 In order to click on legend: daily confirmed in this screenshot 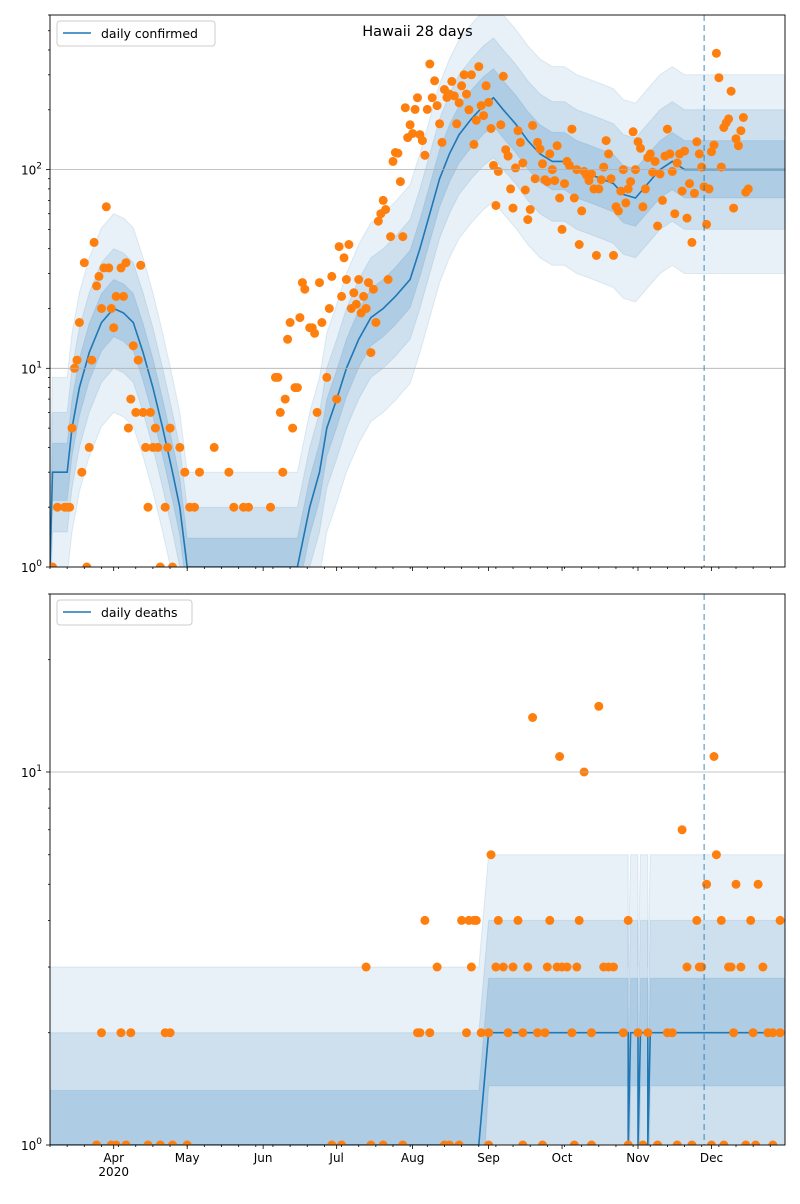, I will do `click(136, 33)`.